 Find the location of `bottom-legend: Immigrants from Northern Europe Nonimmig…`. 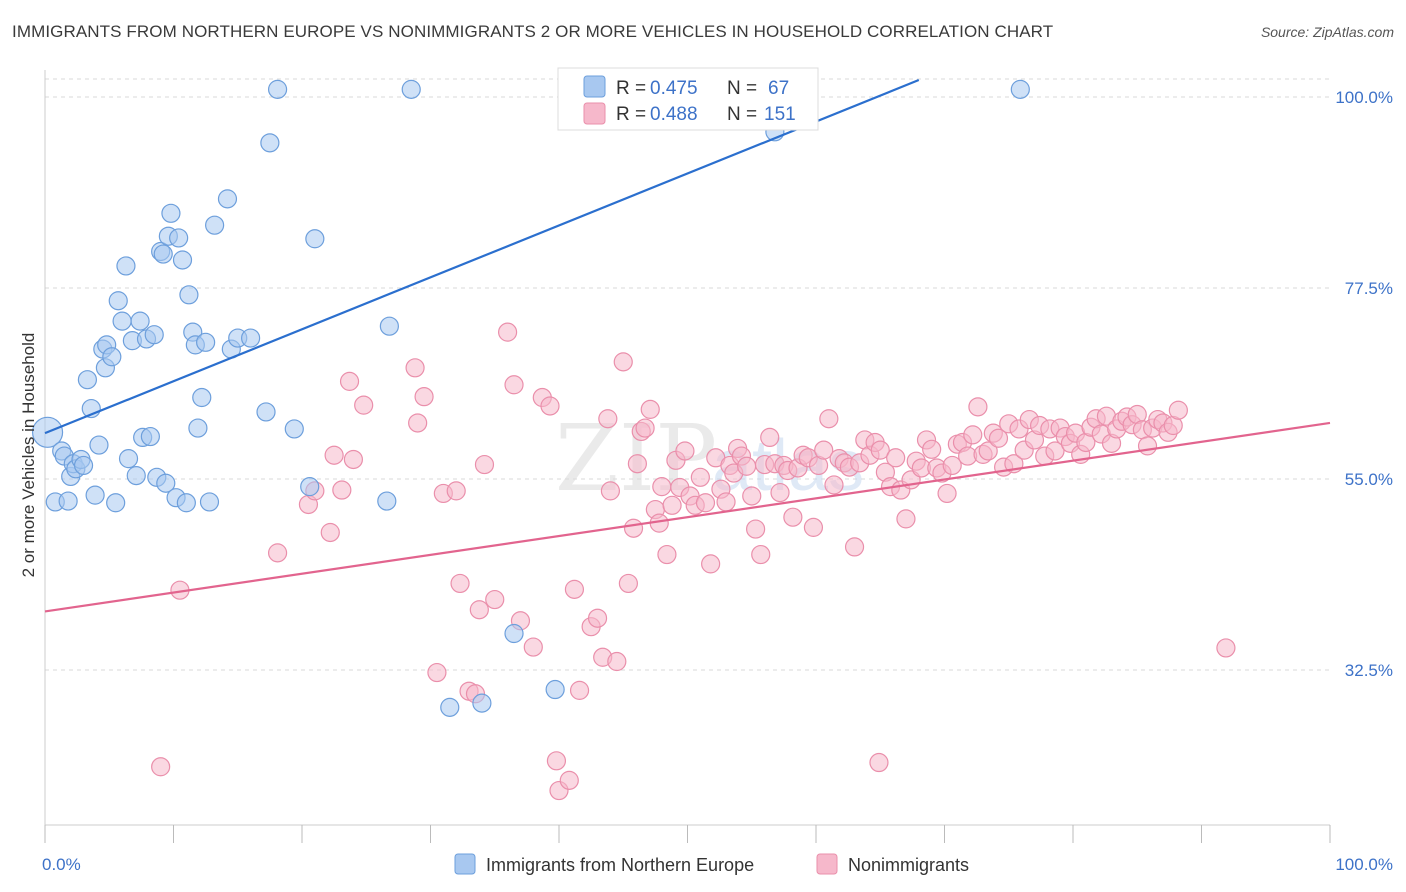

bottom-legend: Immigrants from Northern Europe Nonimmig… is located at coordinates (711, 864).